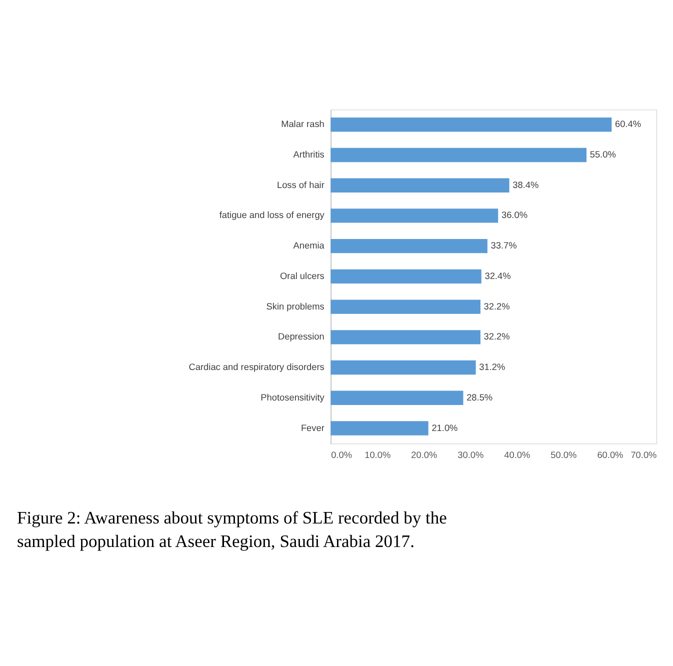 The image size is (673, 666). I want to click on y-tick-label: Anemia, so click(309, 245).